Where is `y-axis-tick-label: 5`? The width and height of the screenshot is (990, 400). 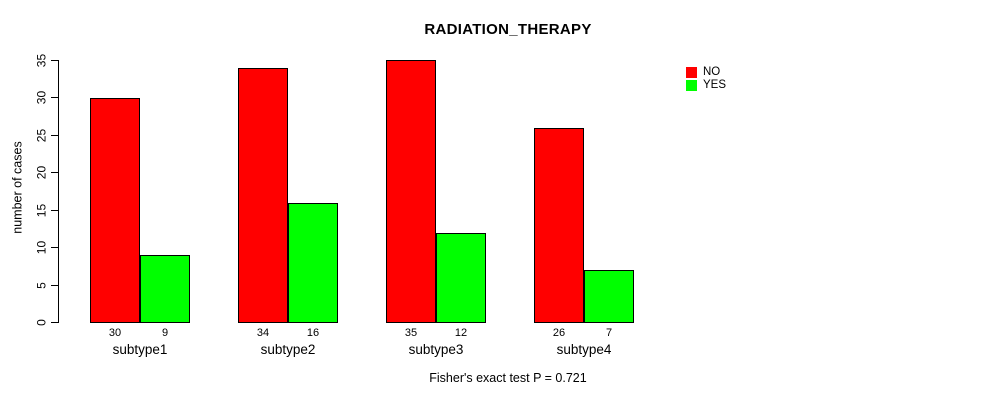
y-axis-tick-label: 5 is located at coordinates (41, 285).